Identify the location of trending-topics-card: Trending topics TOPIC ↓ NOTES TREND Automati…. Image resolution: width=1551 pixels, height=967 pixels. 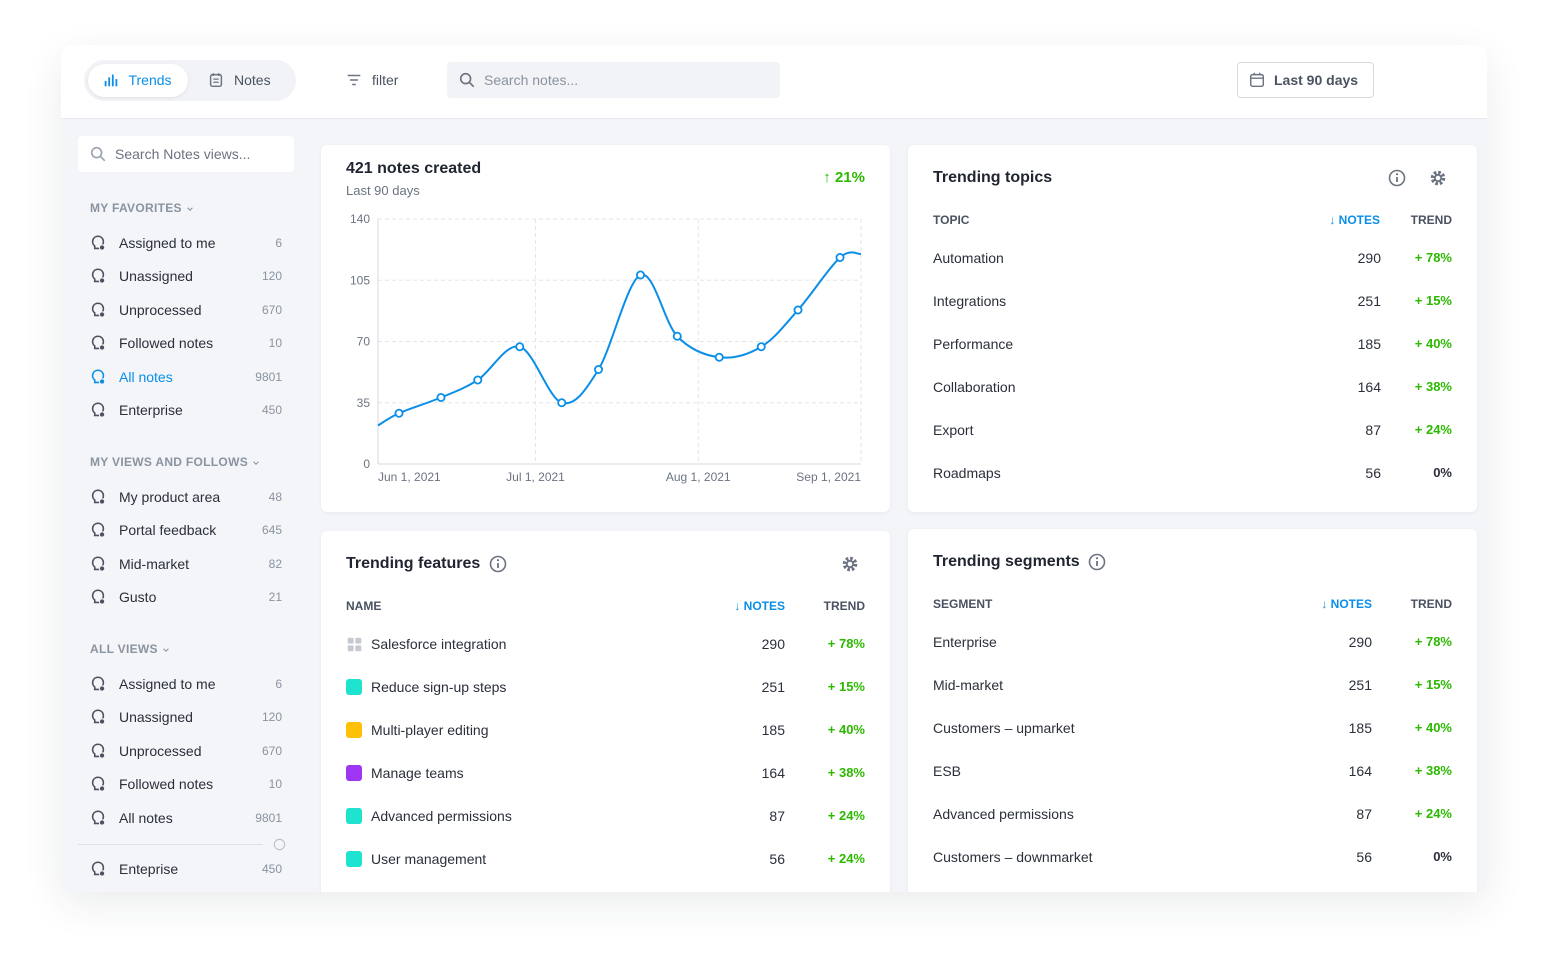
(1192, 328).